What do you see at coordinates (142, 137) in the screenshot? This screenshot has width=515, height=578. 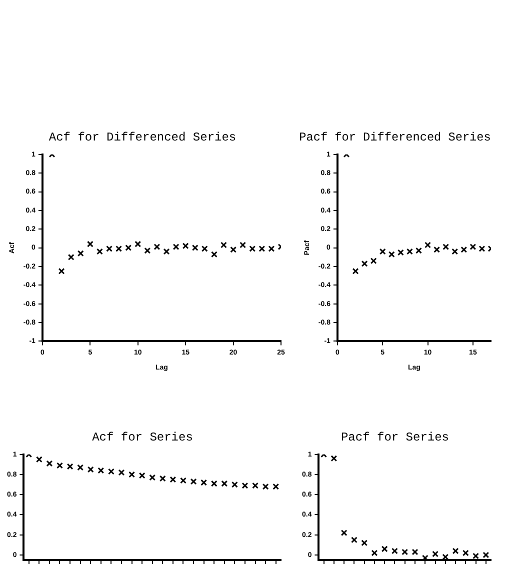 I see `chart-title: Acf for Differenced Series` at bounding box center [142, 137].